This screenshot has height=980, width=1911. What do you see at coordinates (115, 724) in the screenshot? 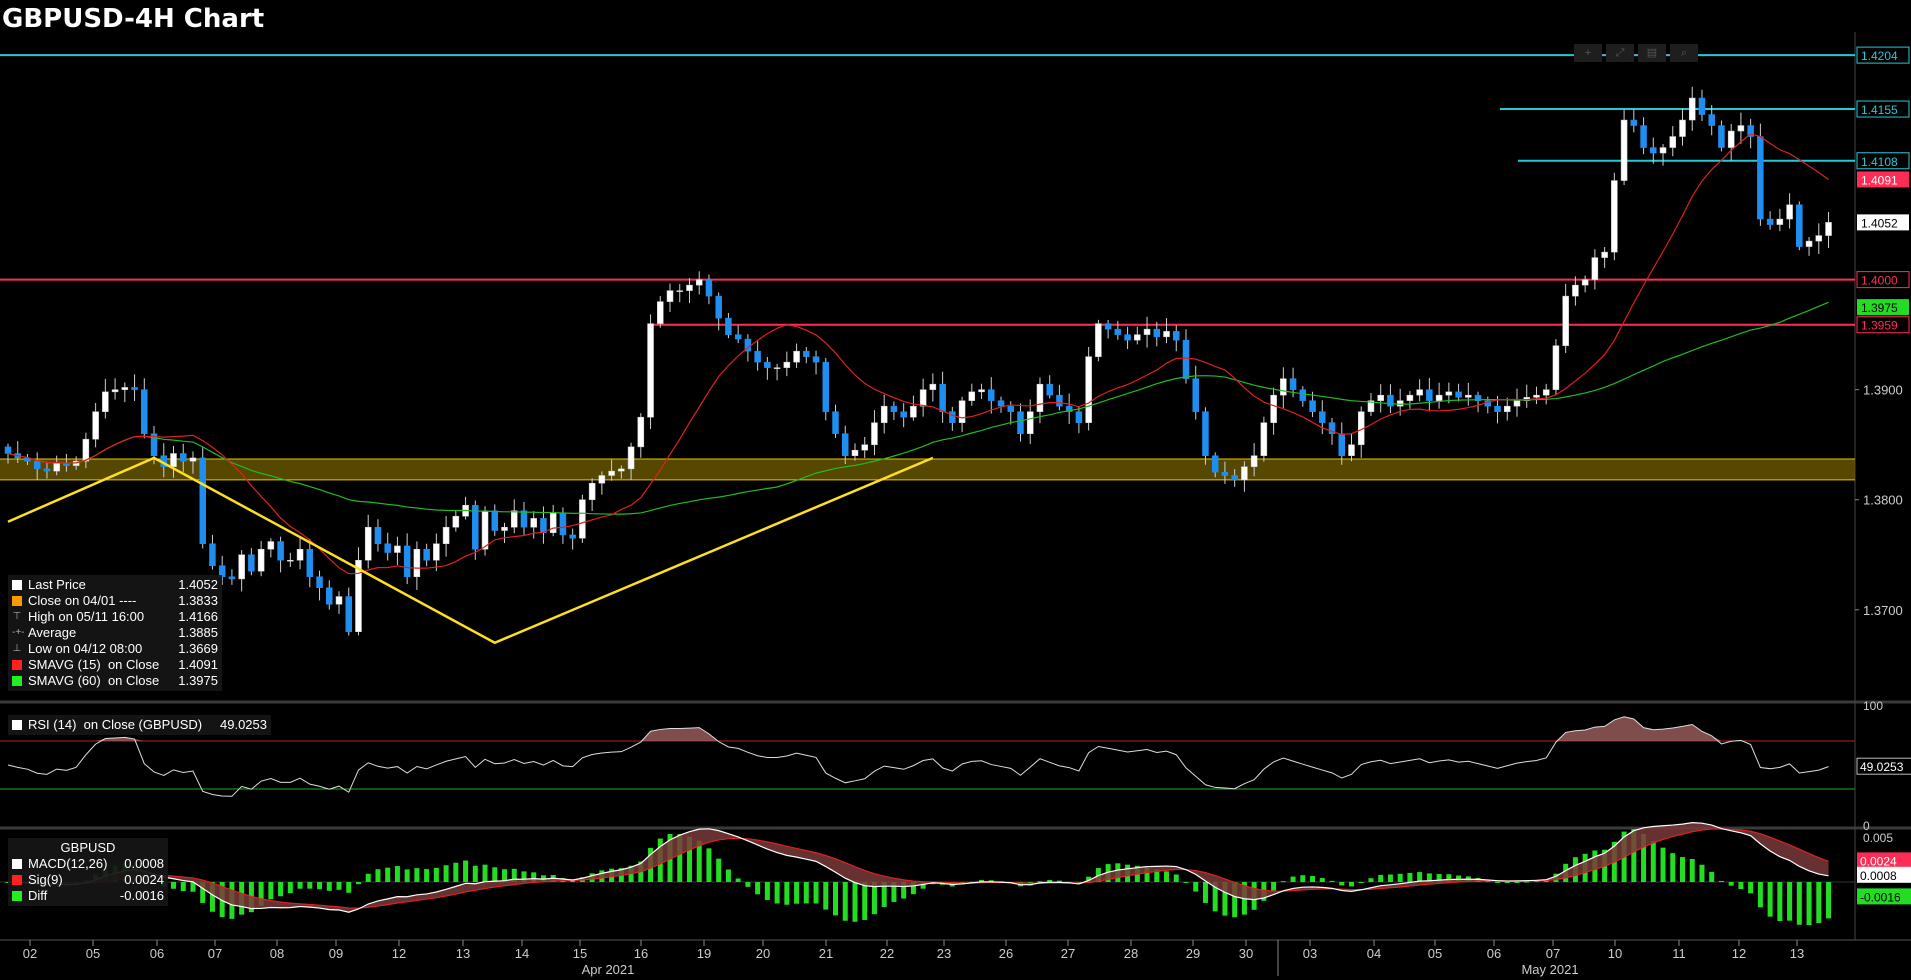
I see `legend-label: RSI (14) on Close (GBPUSD)` at bounding box center [115, 724].